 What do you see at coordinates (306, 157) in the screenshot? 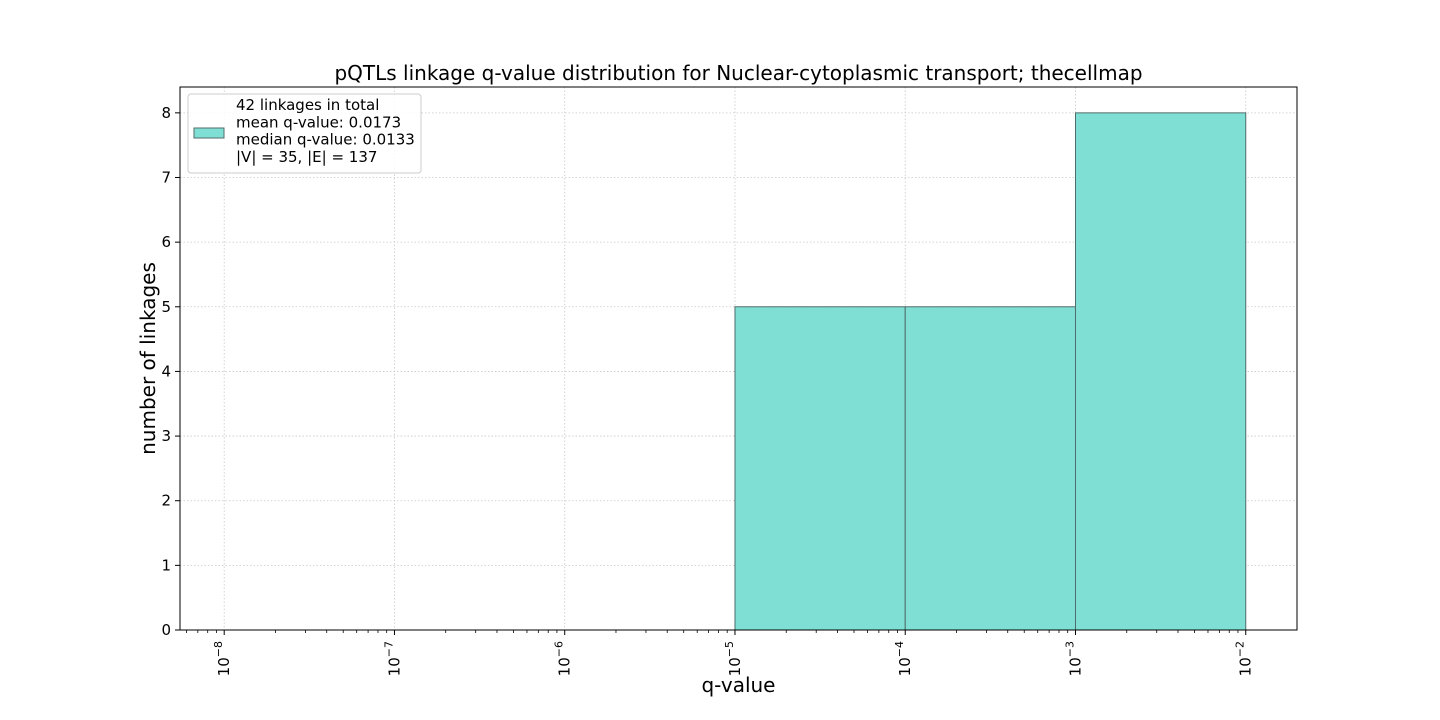
I see `legend-line: |V| = 35, |E| = 137` at bounding box center [306, 157].